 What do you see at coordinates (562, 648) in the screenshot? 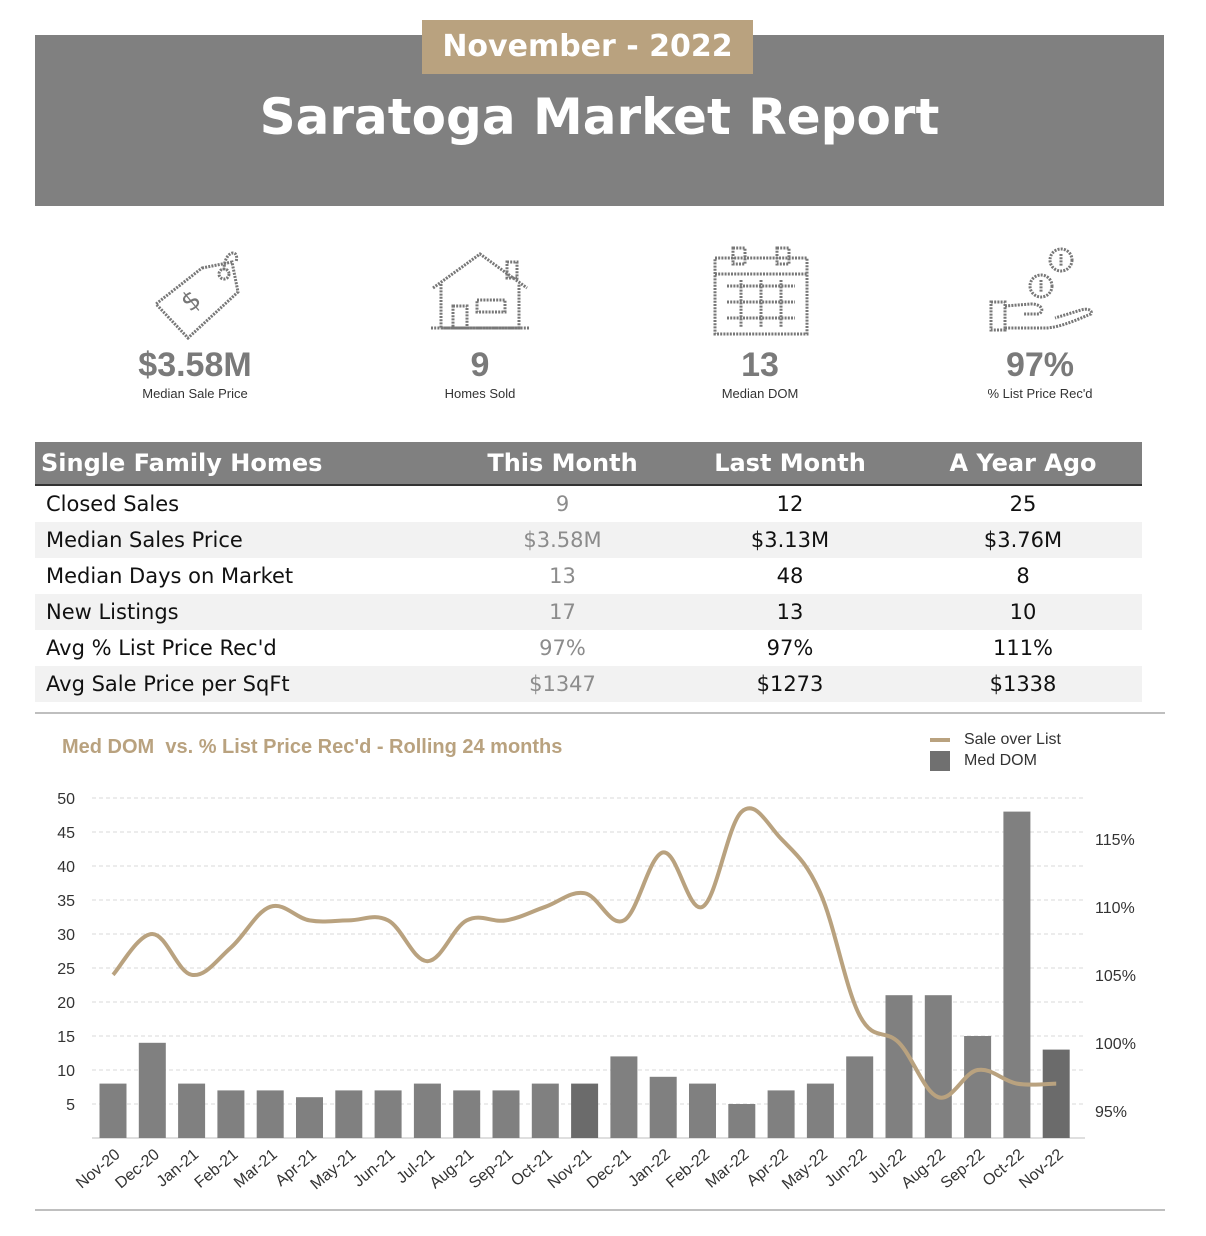
I see `this-month-cell: 97%` at bounding box center [562, 648].